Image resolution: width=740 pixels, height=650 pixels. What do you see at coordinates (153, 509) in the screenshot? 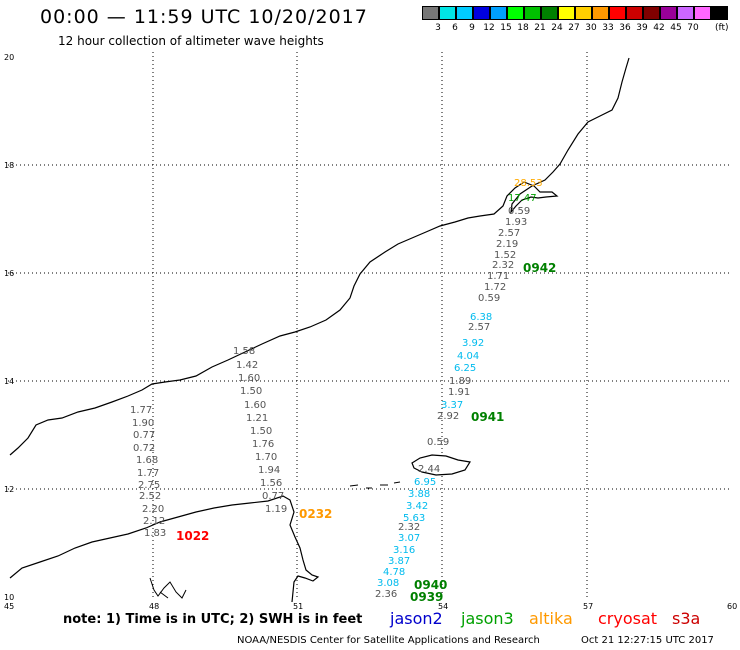
I see `swh-label: 2.20` at bounding box center [153, 509].